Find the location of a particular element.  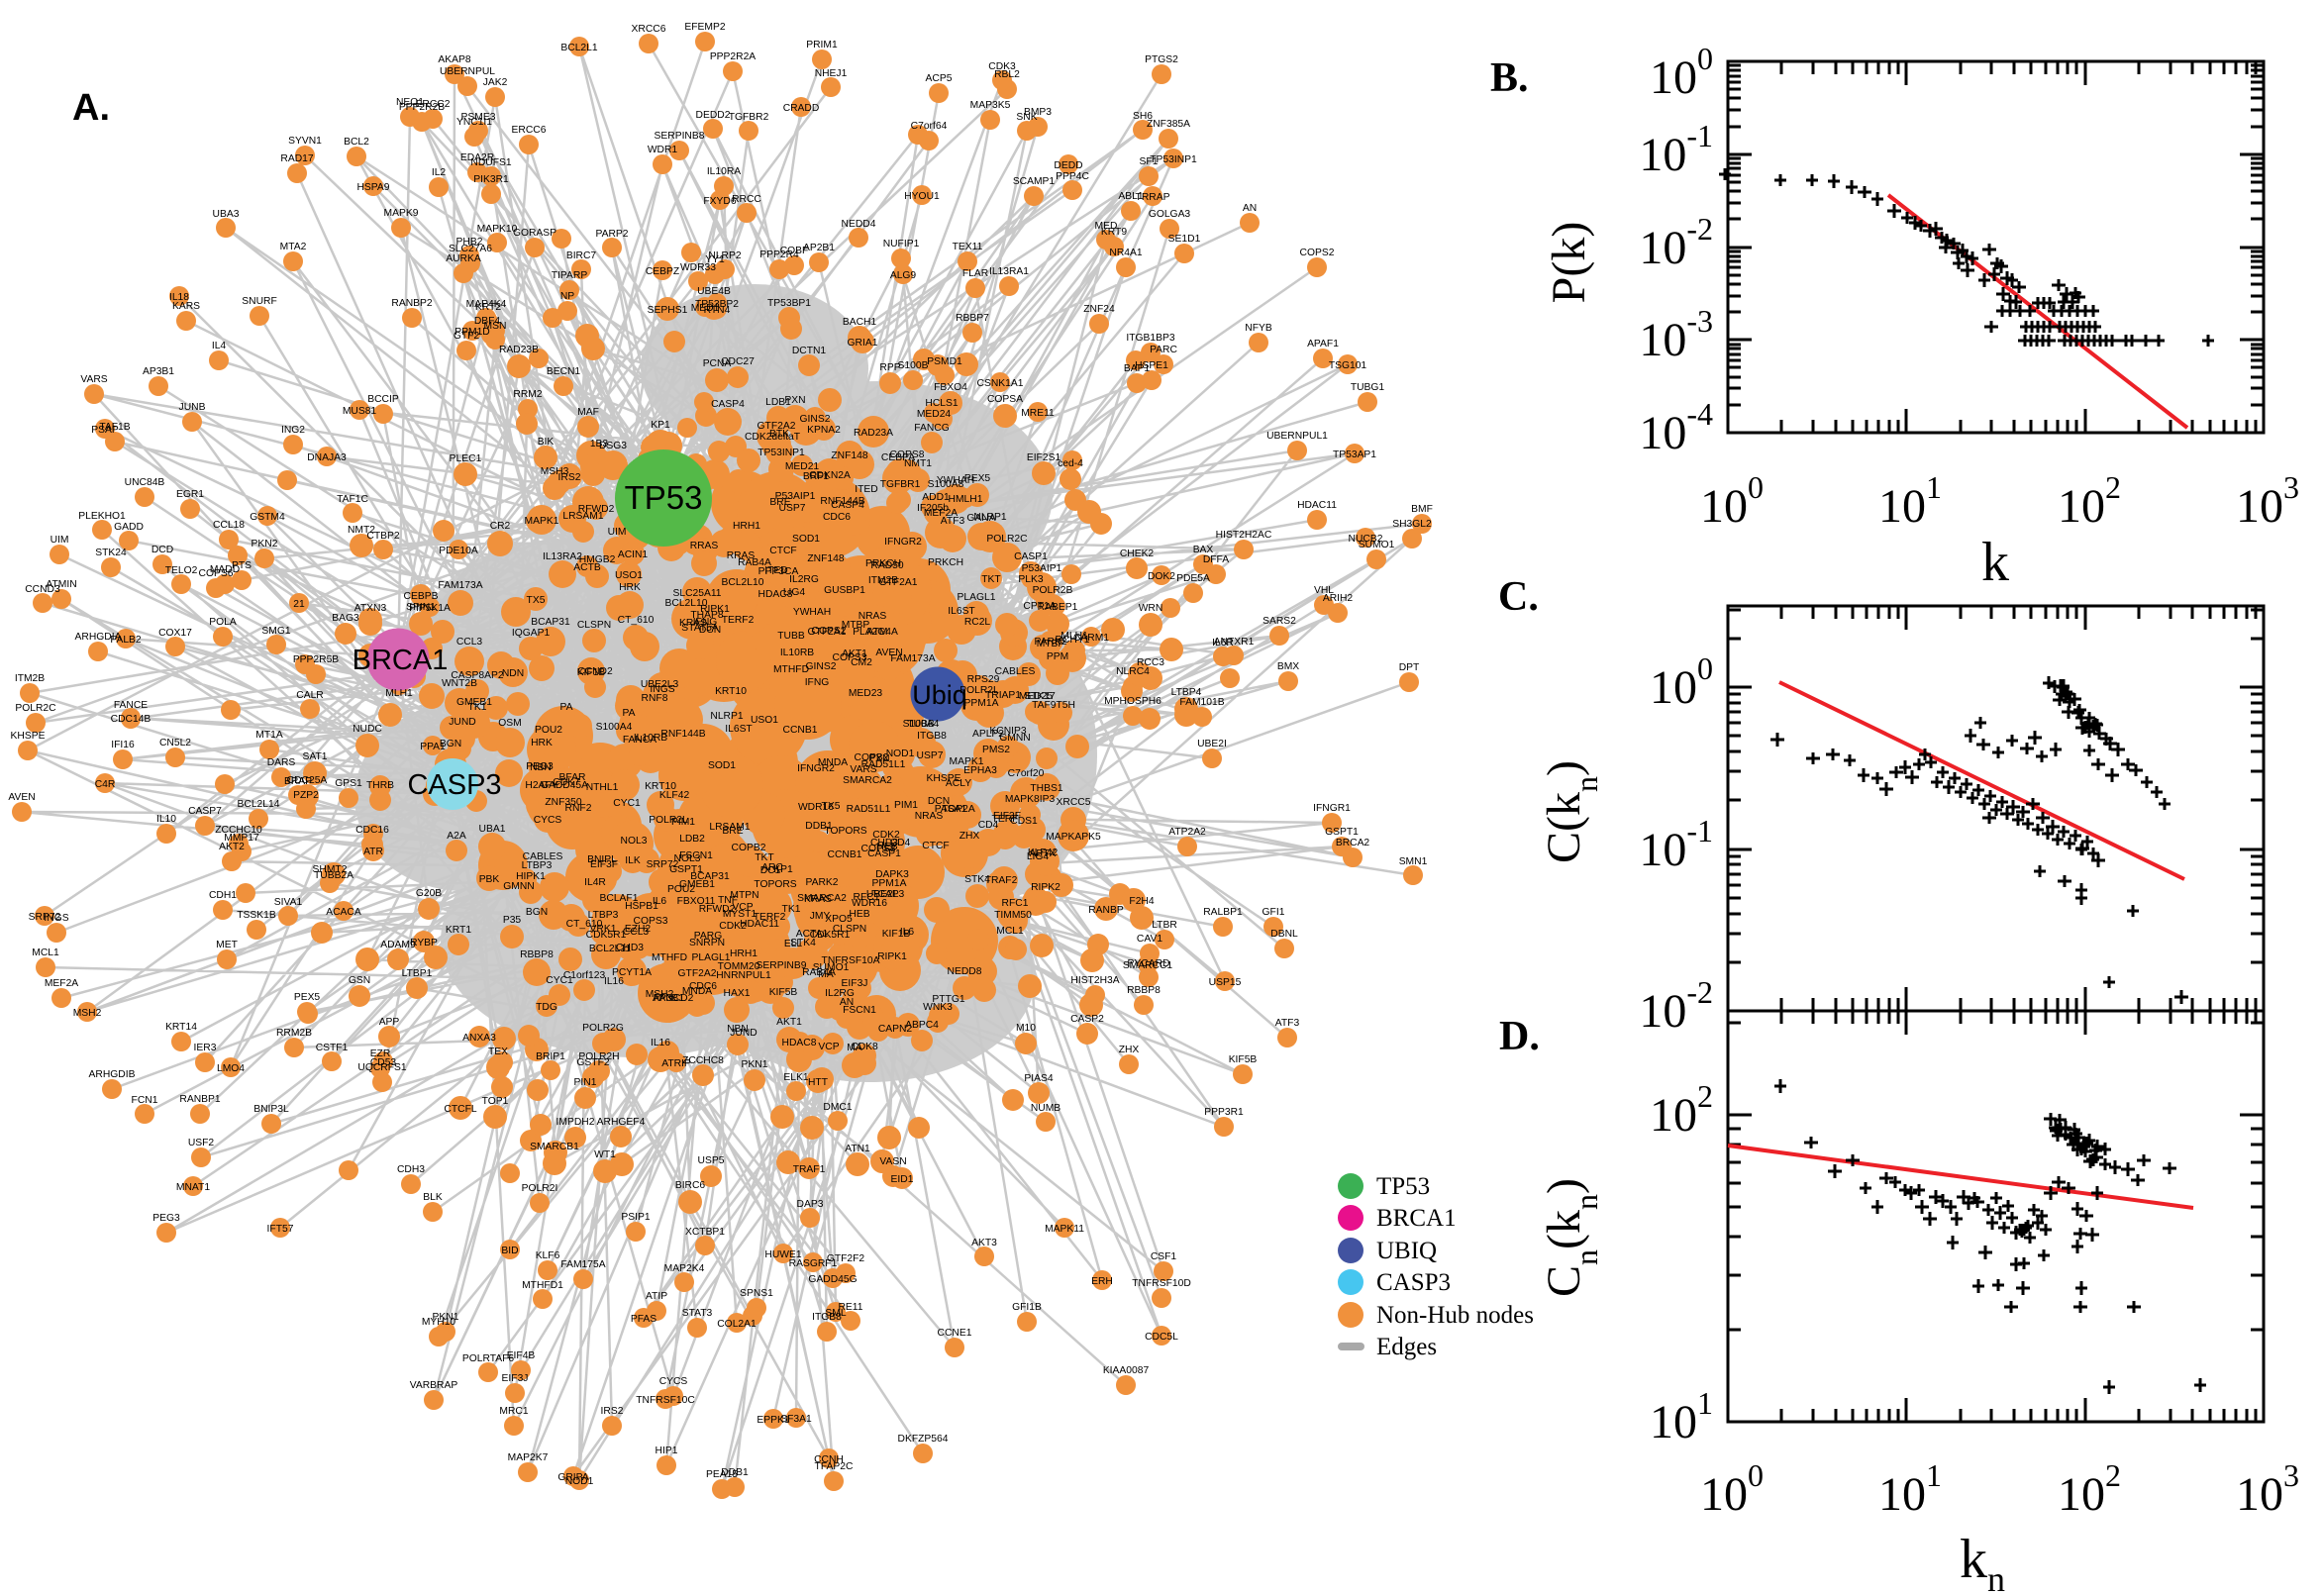

svg-text: HMGB2 is located at coordinates (597, 559).